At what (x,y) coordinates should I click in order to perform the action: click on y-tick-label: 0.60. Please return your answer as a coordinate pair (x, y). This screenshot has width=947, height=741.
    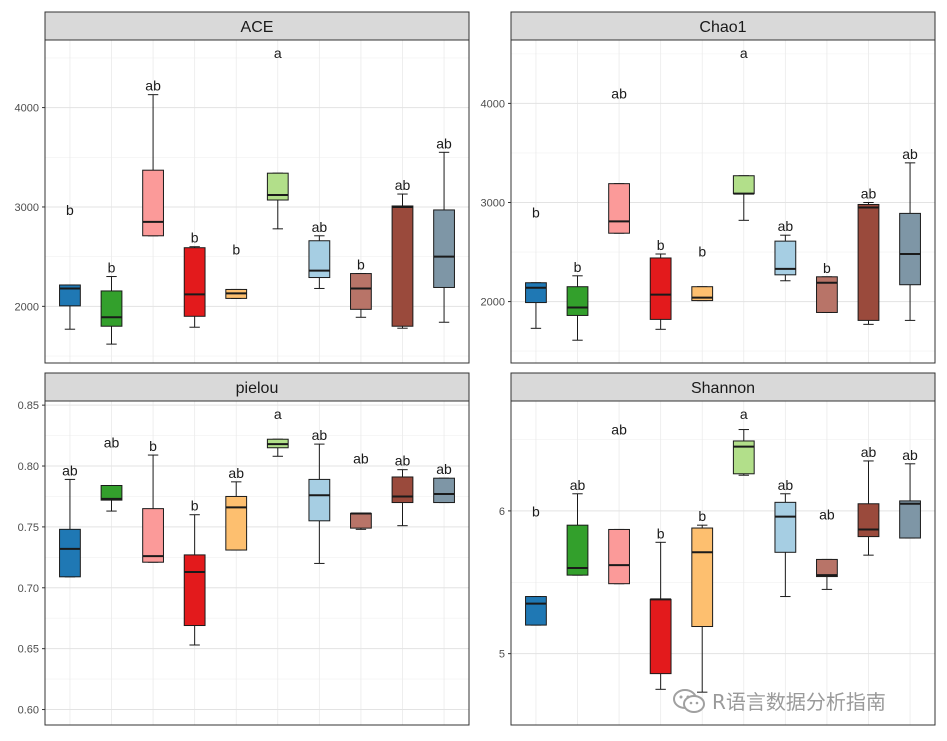
    Looking at the image, I should click on (28, 711).